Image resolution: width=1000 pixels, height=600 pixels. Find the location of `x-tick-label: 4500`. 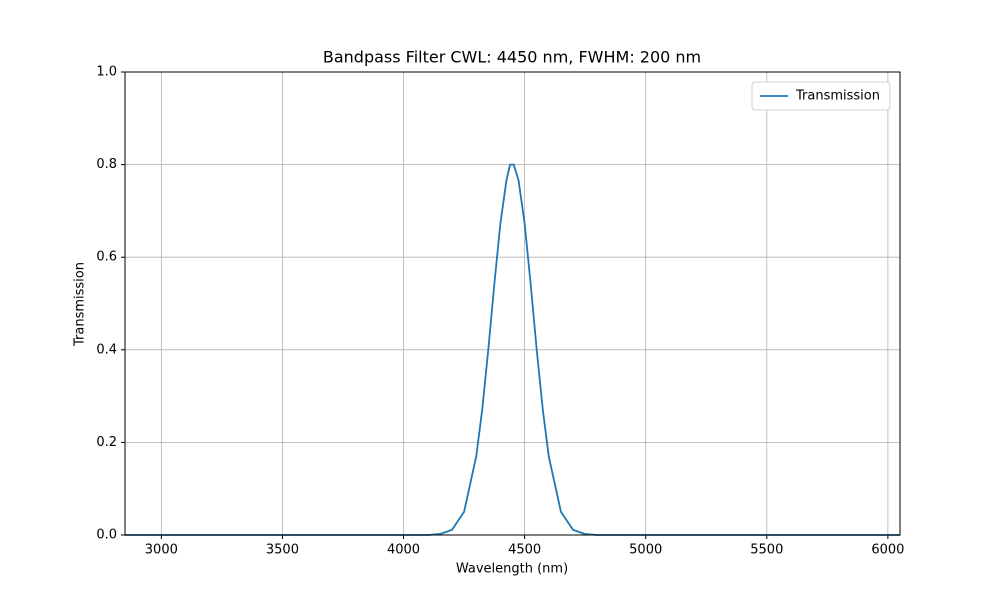

x-tick-label: 4500 is located at coordinates (524, 550).